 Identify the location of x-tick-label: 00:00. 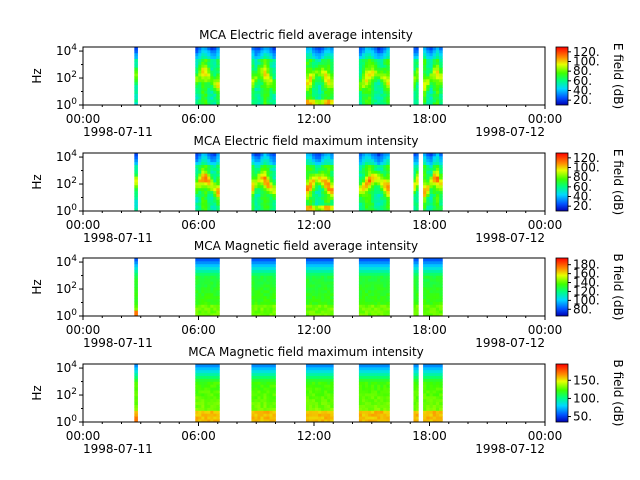
(545, 330).